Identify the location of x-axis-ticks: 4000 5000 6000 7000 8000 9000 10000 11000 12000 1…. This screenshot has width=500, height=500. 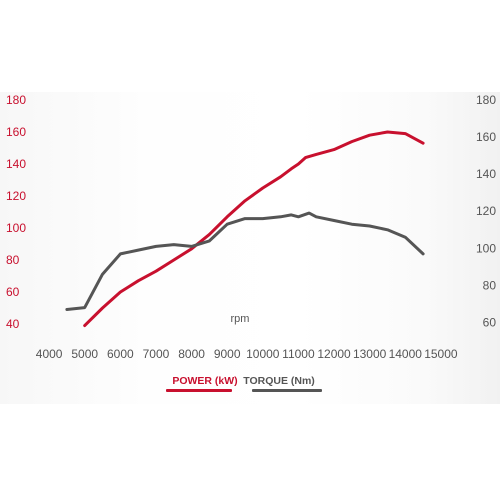
(247, 354).